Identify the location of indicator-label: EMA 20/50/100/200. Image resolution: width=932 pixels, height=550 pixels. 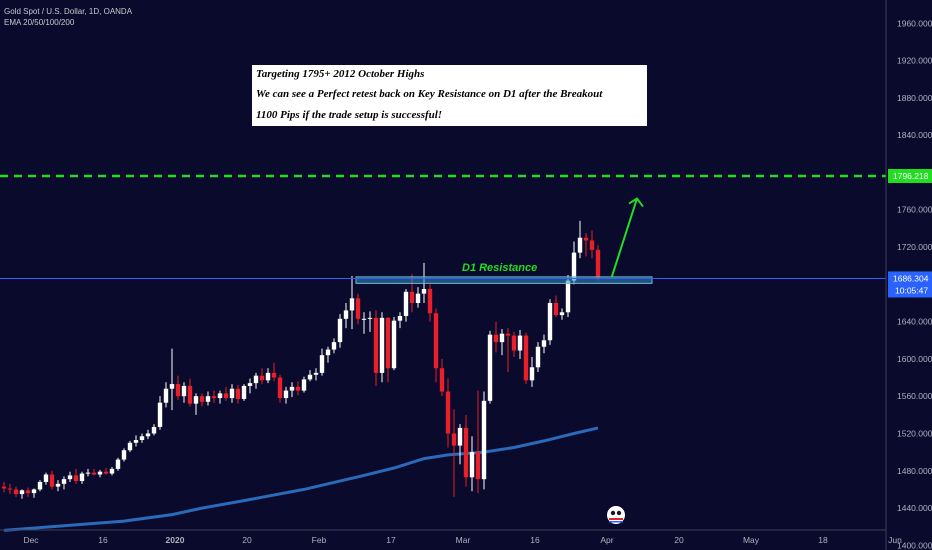
(39, 22).